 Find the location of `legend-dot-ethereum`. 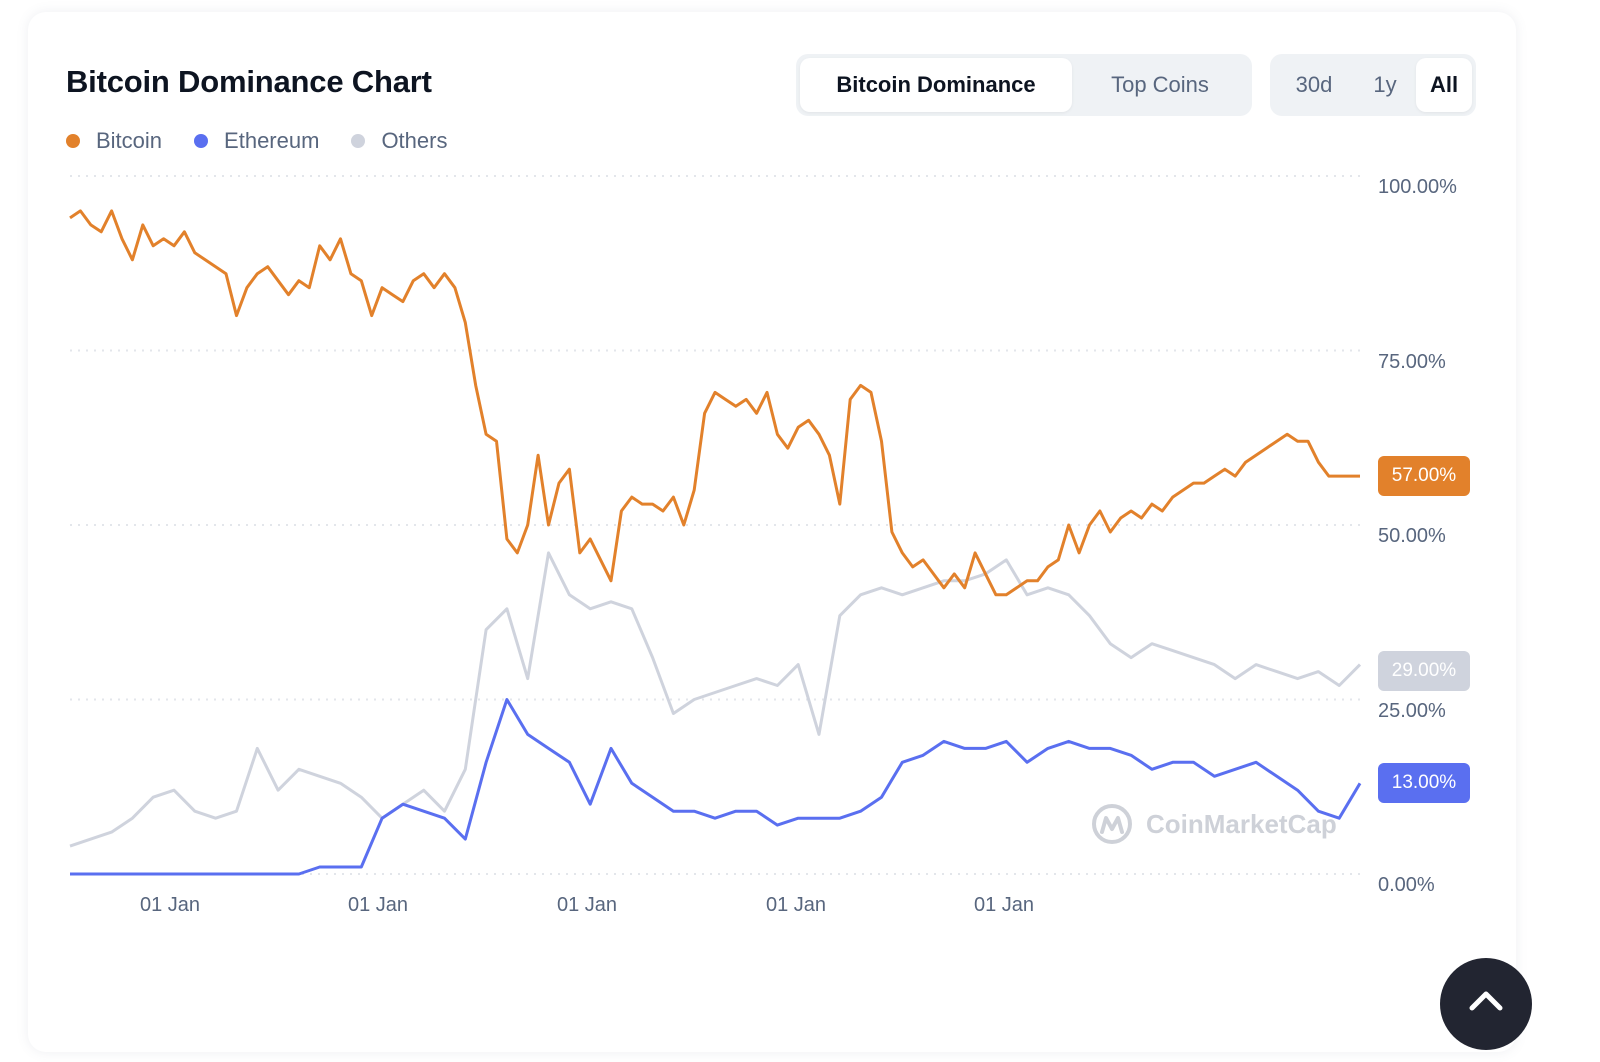

legend-dot-ethereum is located at coordinates (201, 141).